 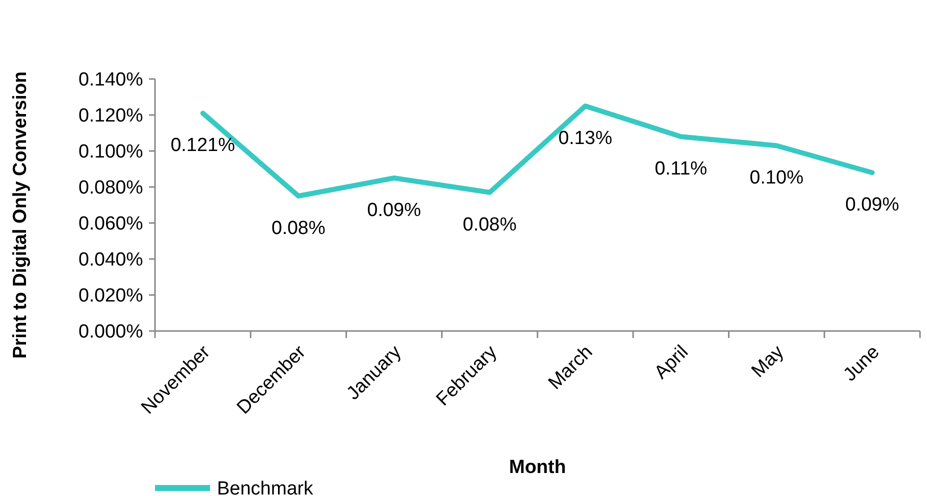 I want to click on data-label: 0.11%, so click(x=681, y=169).